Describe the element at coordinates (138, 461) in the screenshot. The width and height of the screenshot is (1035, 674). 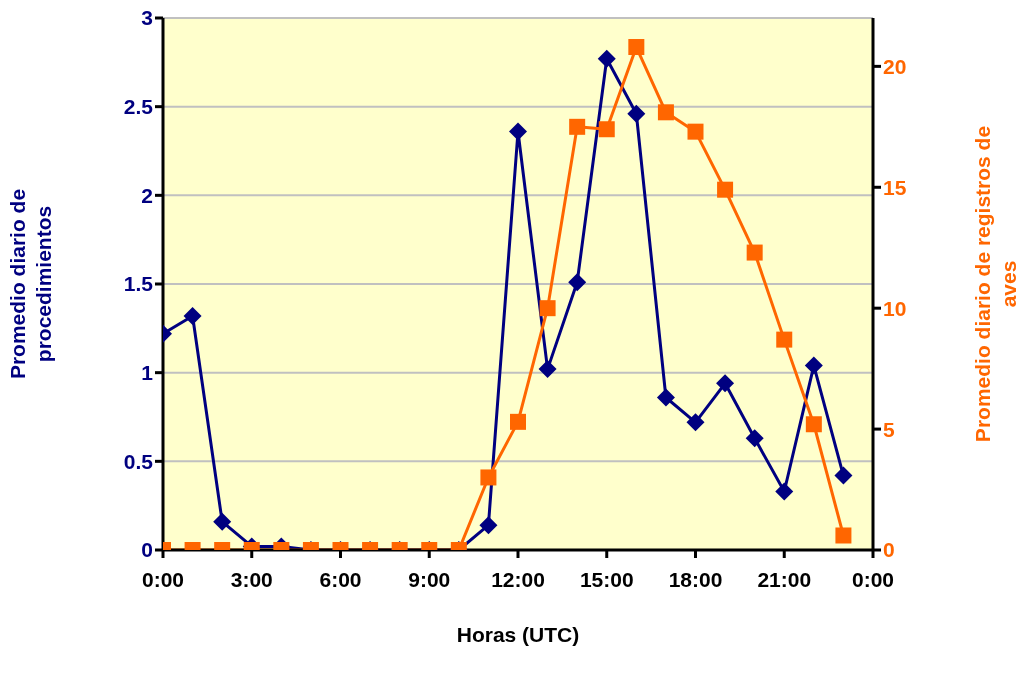
I see `y-tick-label: 0.5` at that location.